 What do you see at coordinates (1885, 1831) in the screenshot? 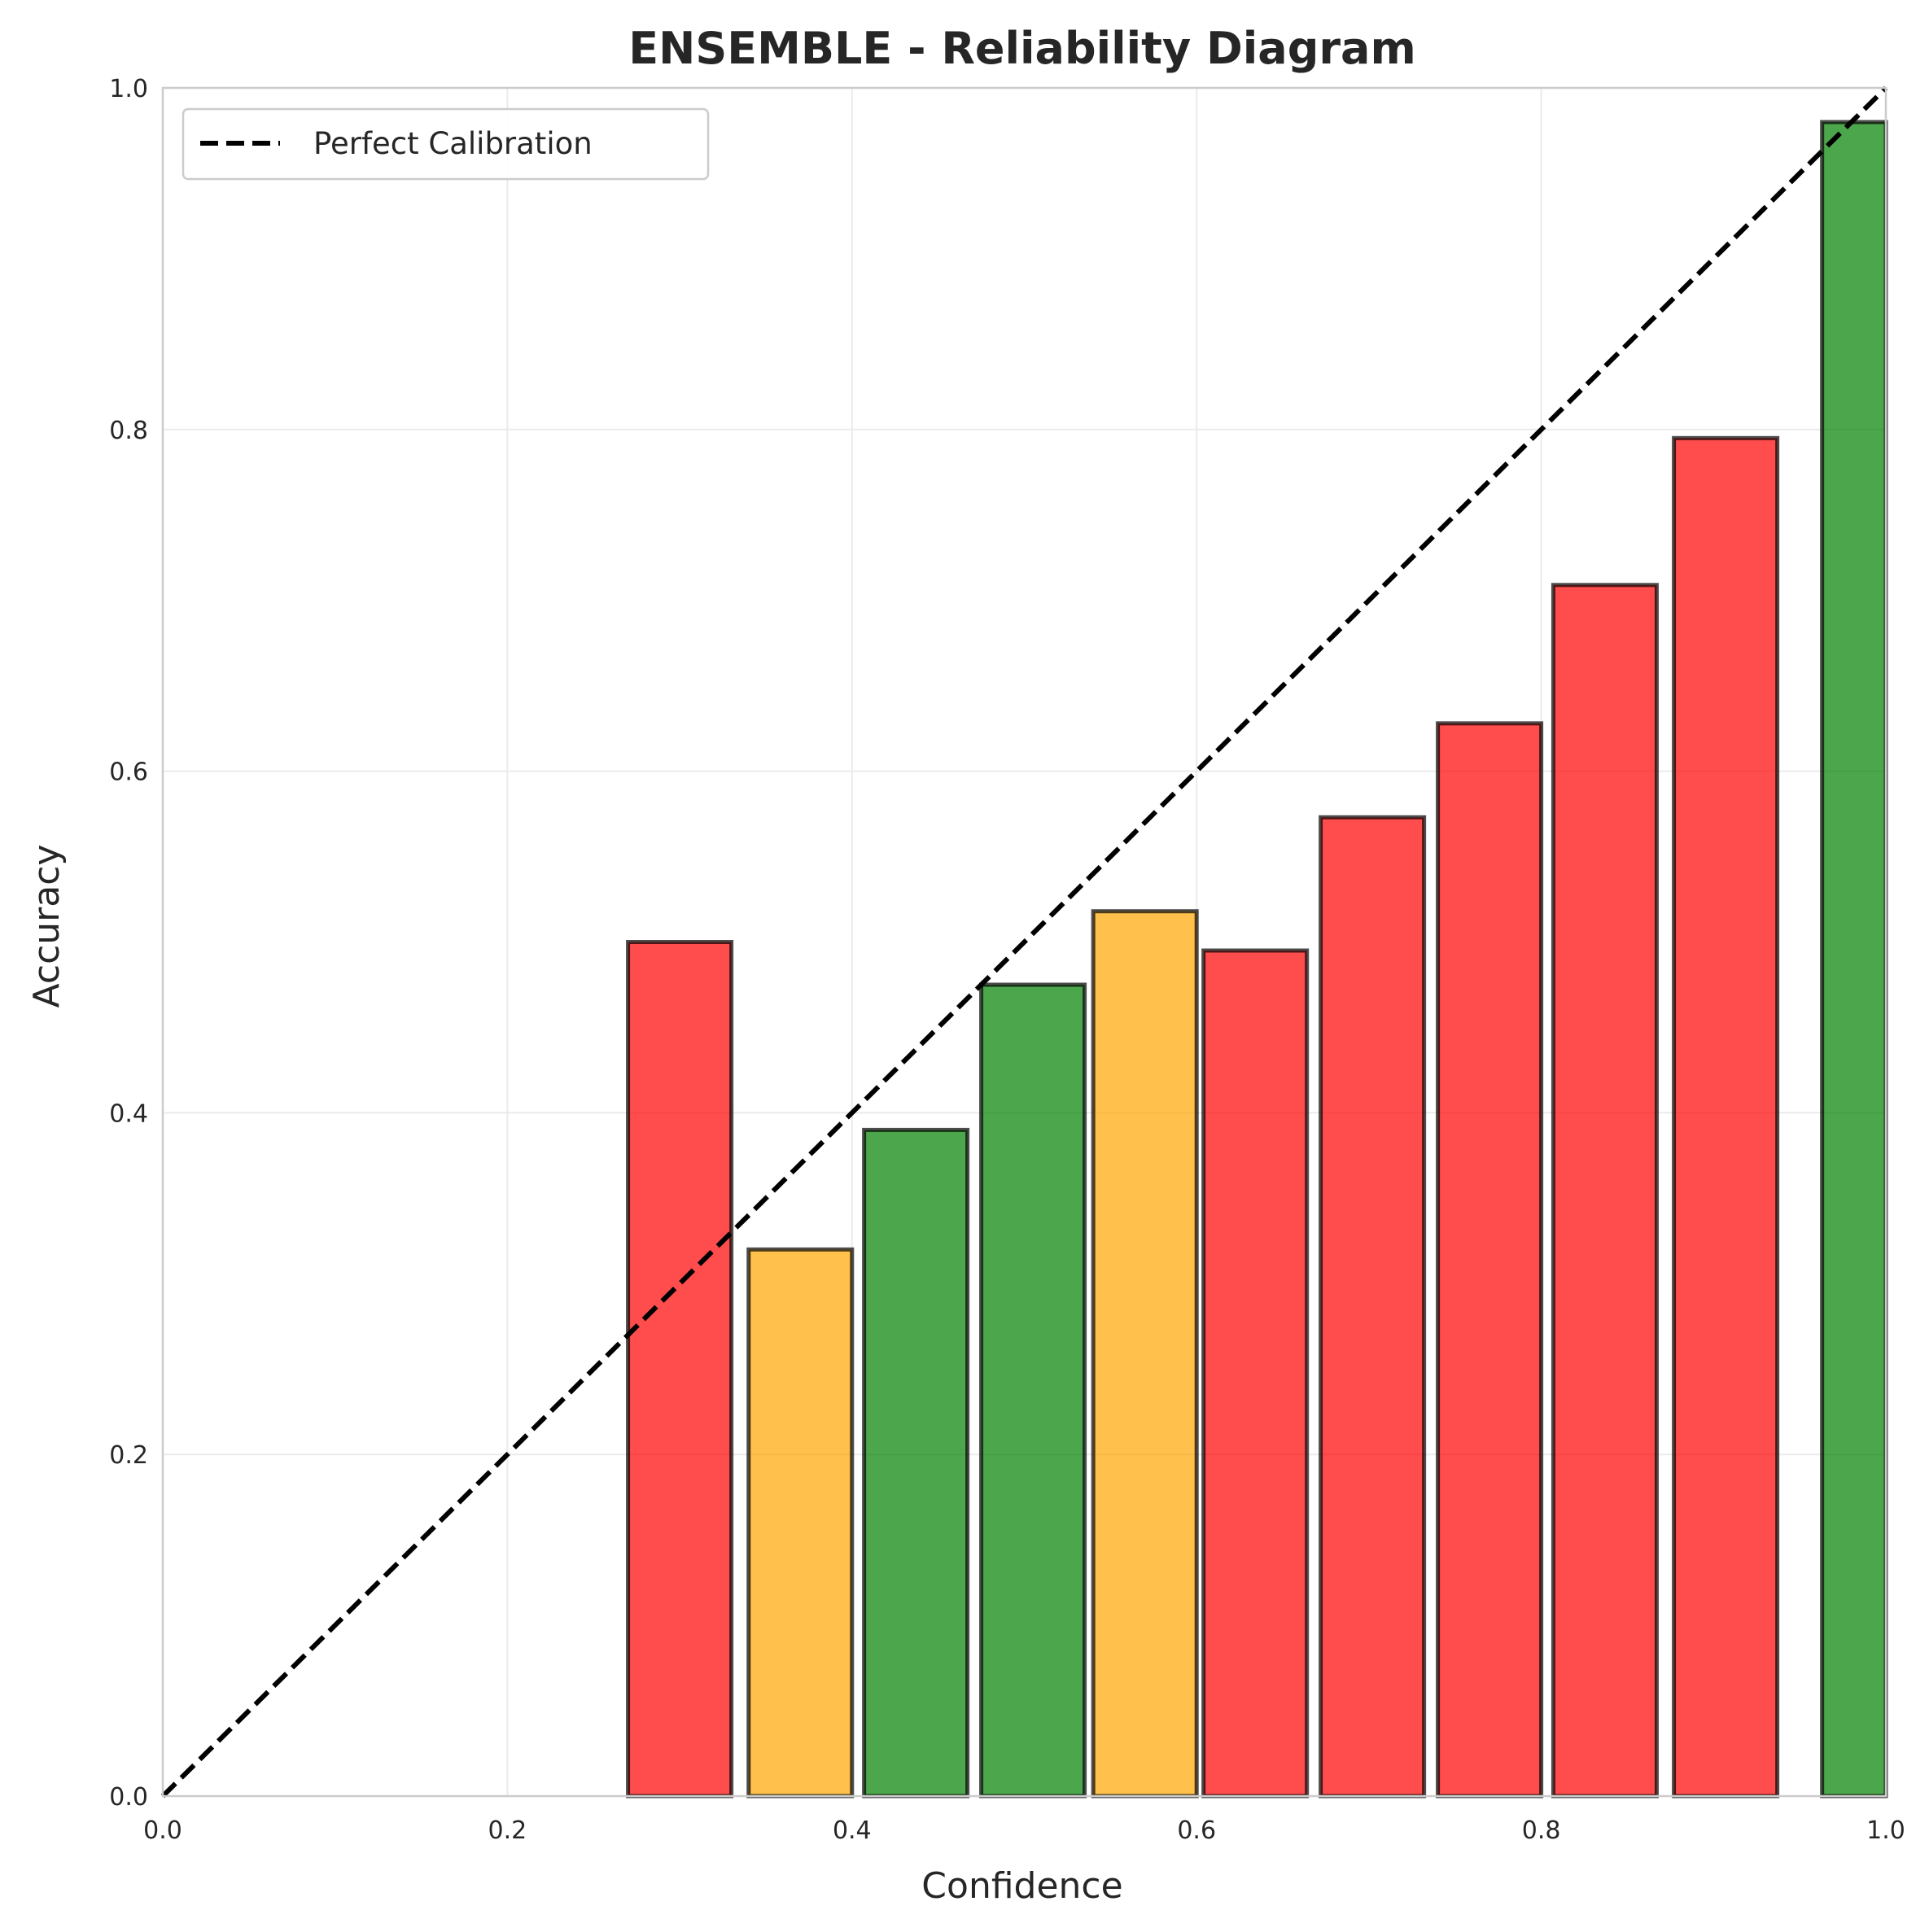
I see `x-tick-label: 1.0` at bounding box center [1885, 1831].